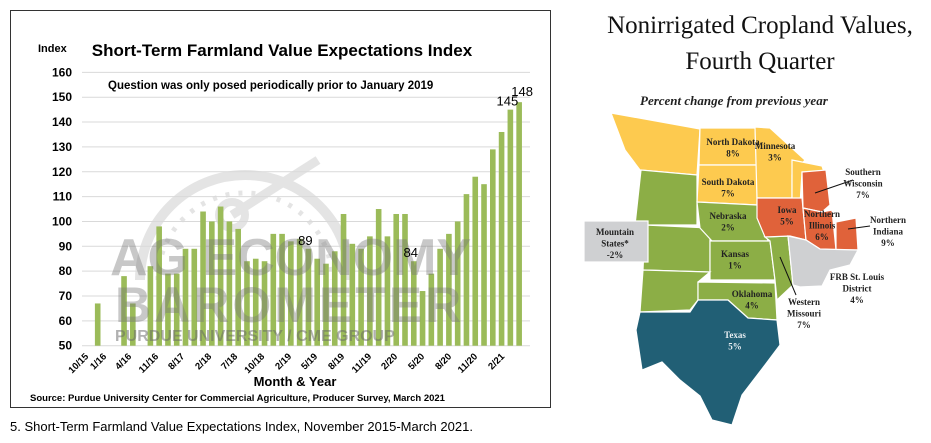 The image size is (931, 443). I want to click on map-region-label: FRB St. Louis, so click(857, 277).